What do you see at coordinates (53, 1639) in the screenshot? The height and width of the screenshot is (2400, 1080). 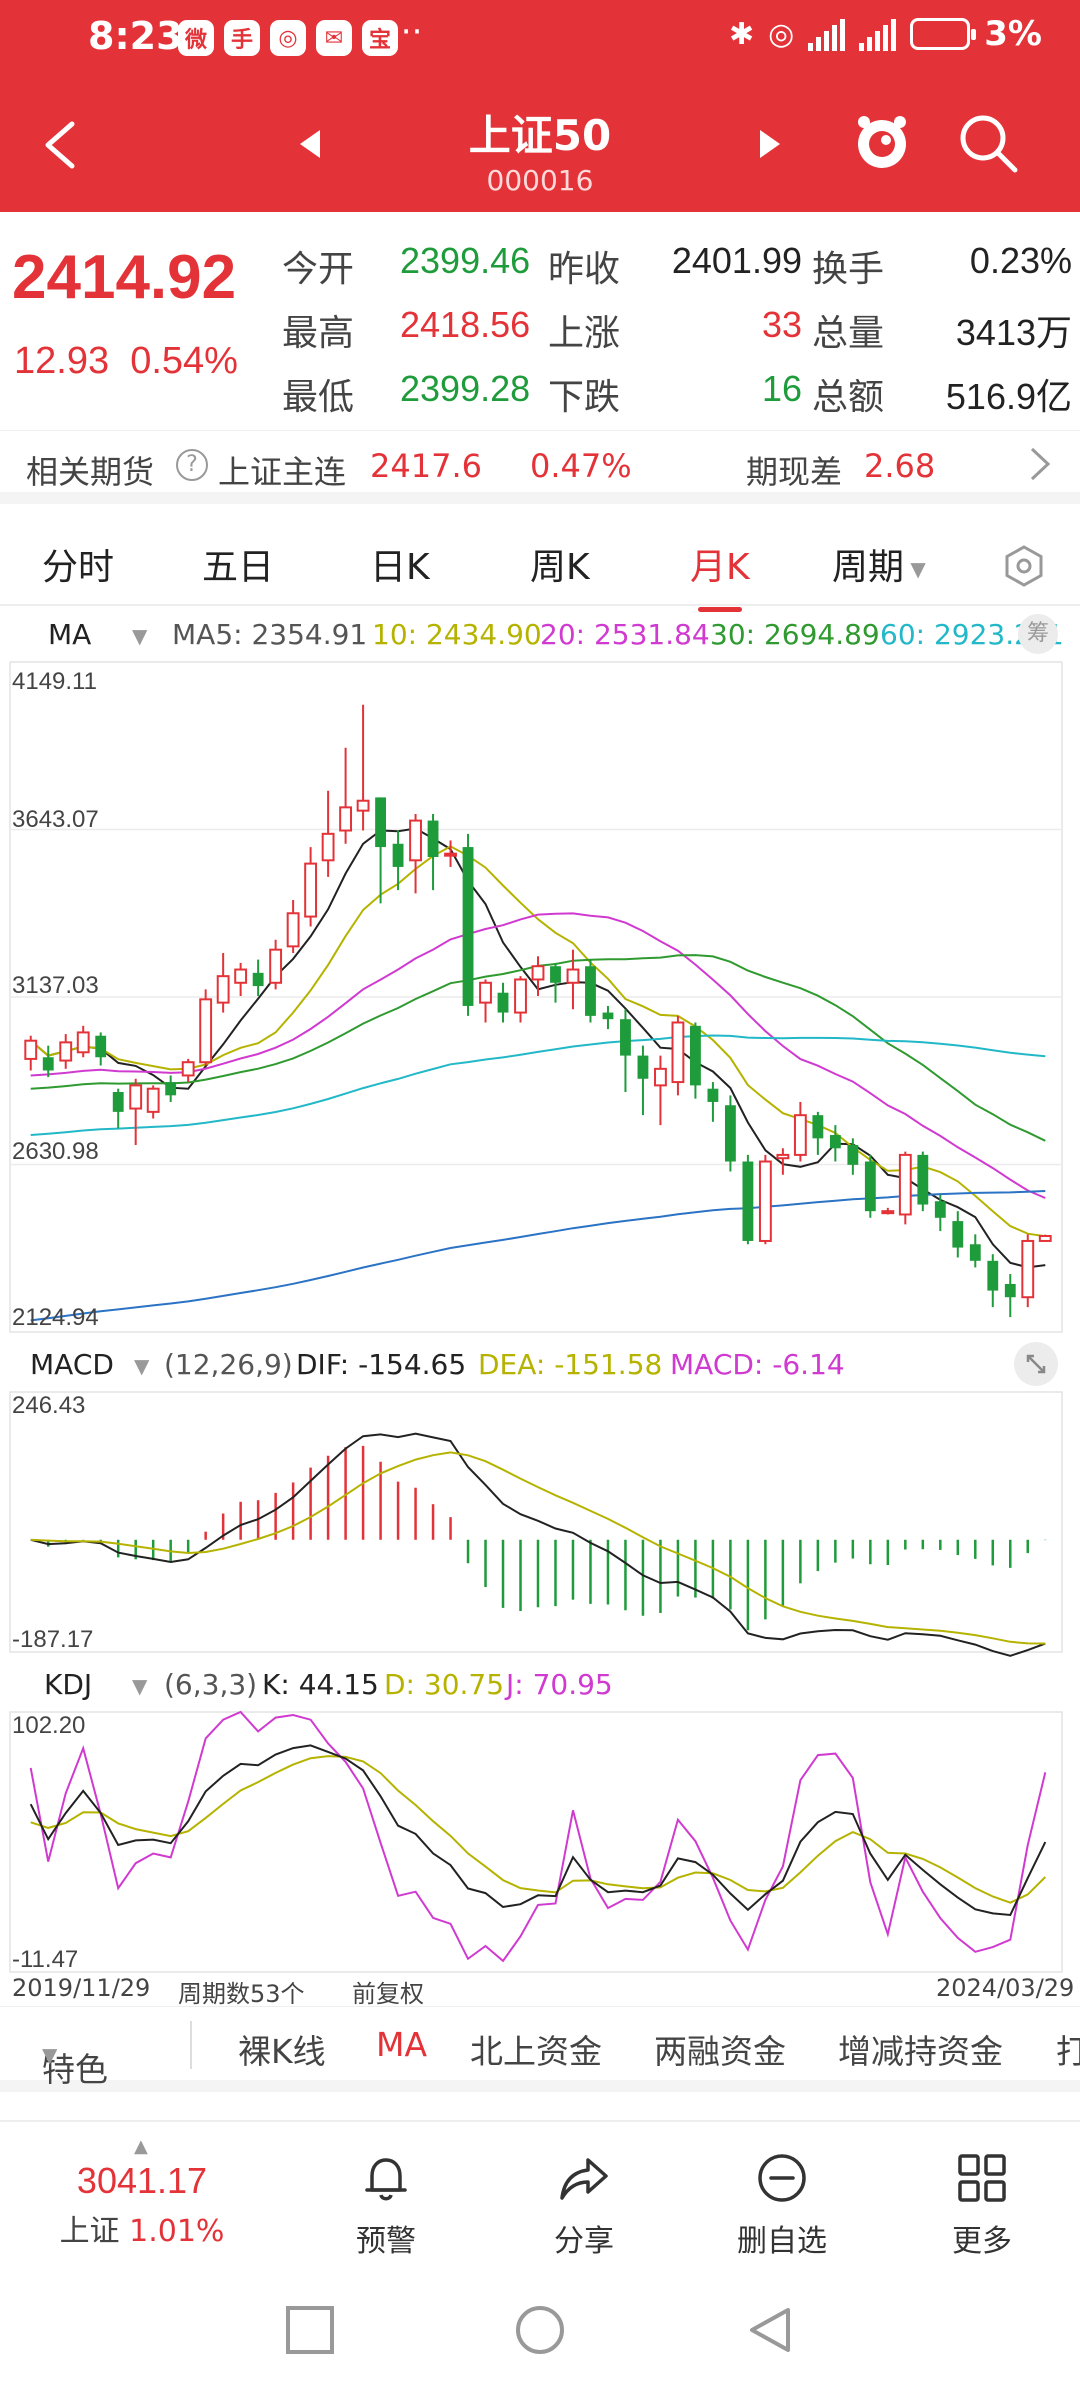 I see `y-tick-label: -187.17` at bounding box center [53, 1639].